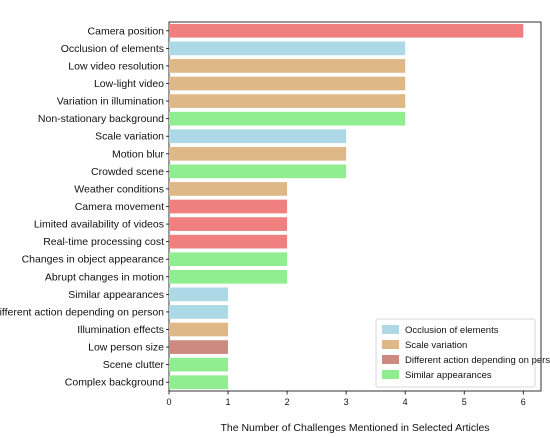  I want to click on category-label: Low-light video, so click(129, 84).